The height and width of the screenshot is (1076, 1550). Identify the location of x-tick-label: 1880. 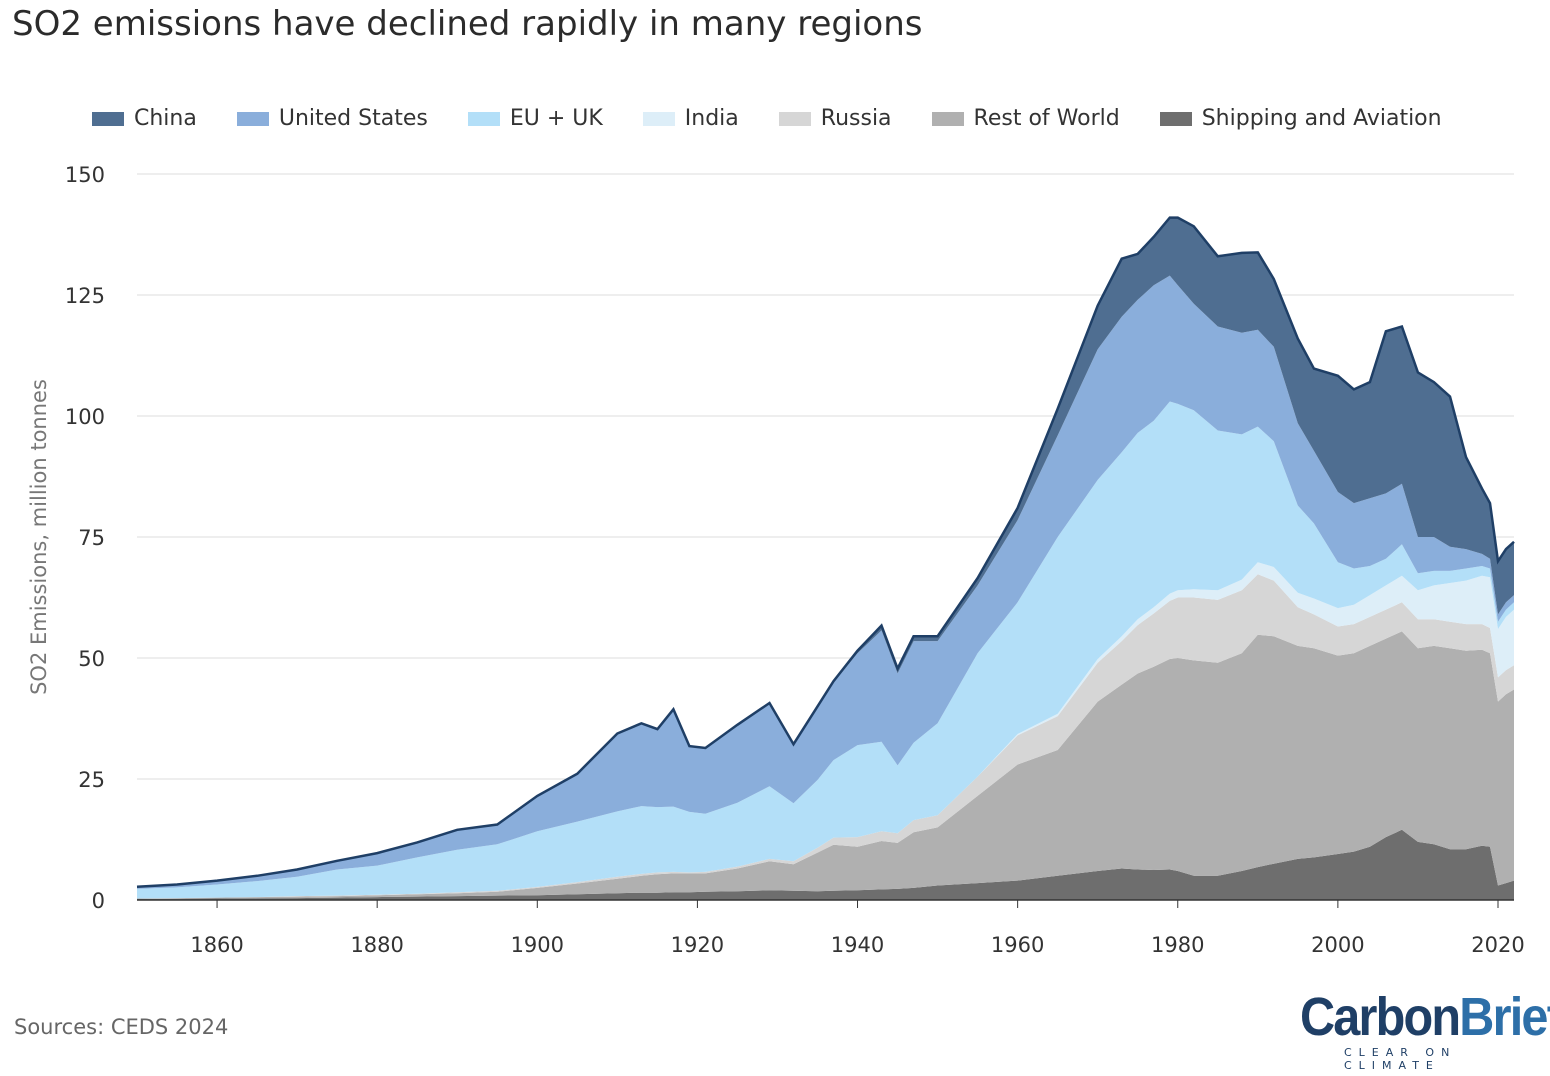
(376, 945).